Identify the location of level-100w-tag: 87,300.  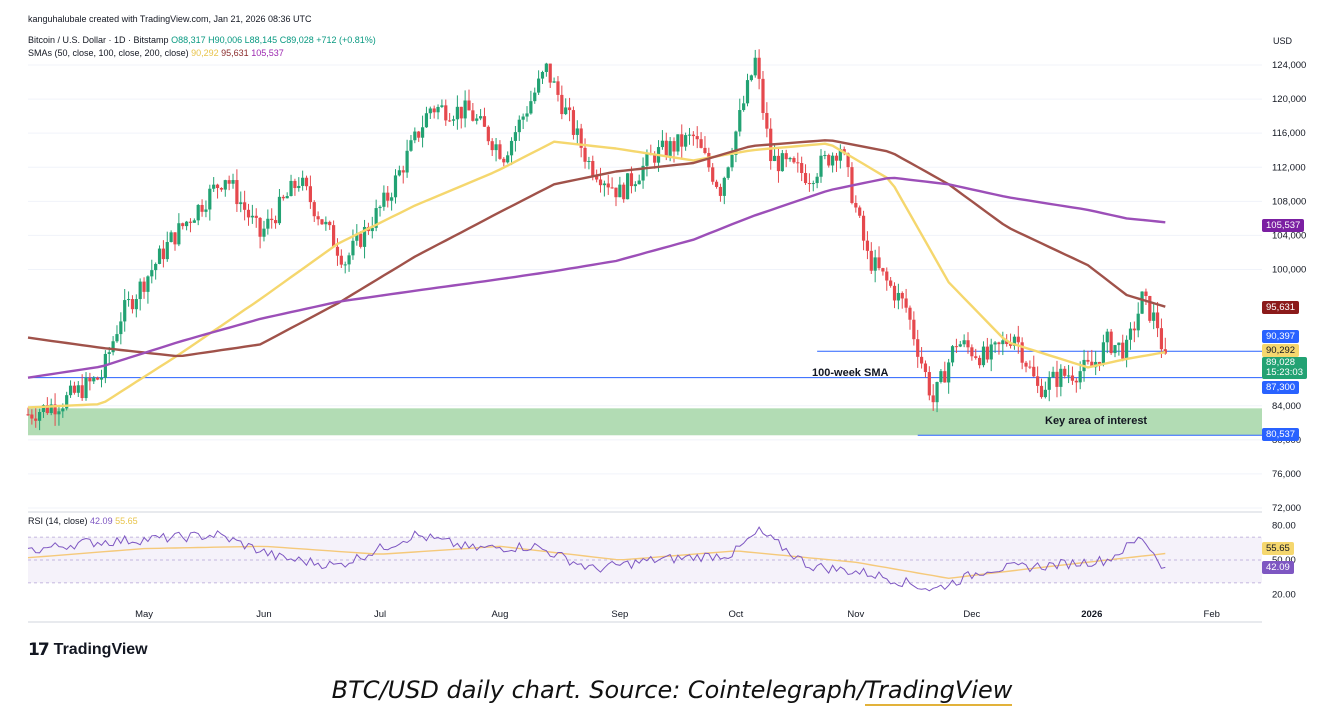
(1281, 387).